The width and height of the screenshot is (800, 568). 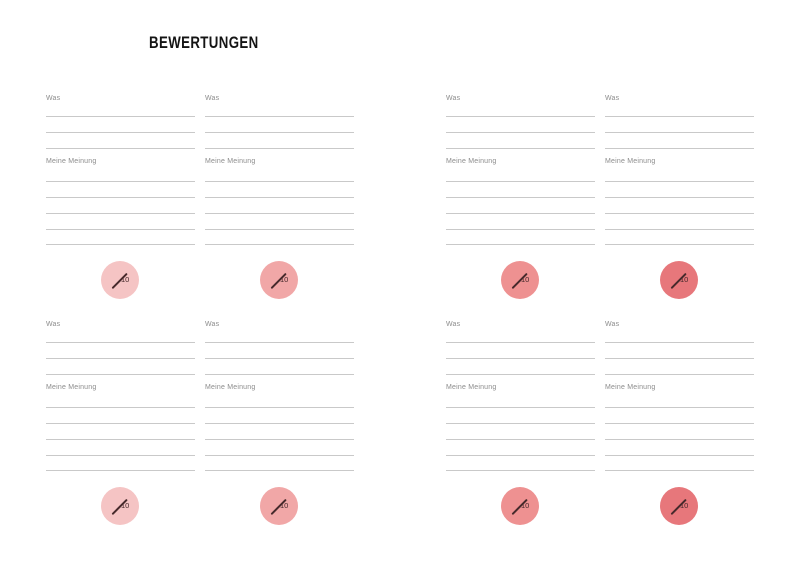 I want to click on review-block-8: Was Meine Meinung 10, so click(x=679, y=424).